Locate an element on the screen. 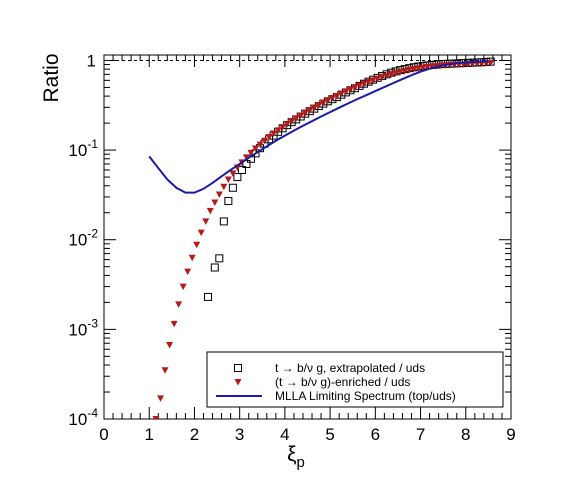 The image size is (569, 496). x-tick-label: 5 is located at coordinates (329, 434).